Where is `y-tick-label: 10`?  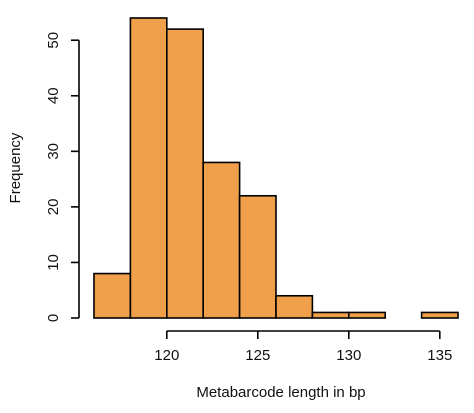
y-tick-label: 10 is located at coordinates (53, 262).